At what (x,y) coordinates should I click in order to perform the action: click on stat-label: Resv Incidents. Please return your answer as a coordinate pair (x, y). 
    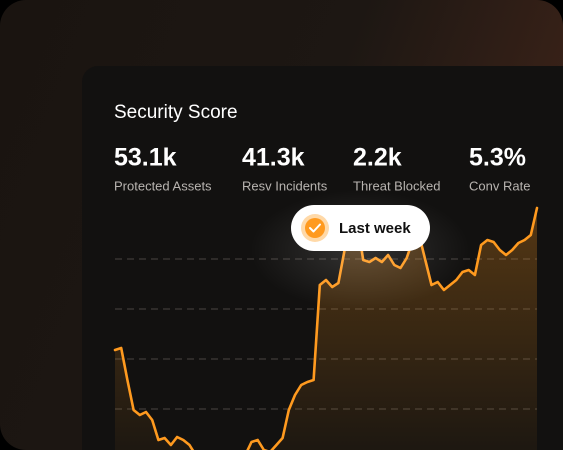
    Looking at the image, I should click on (285, 185).